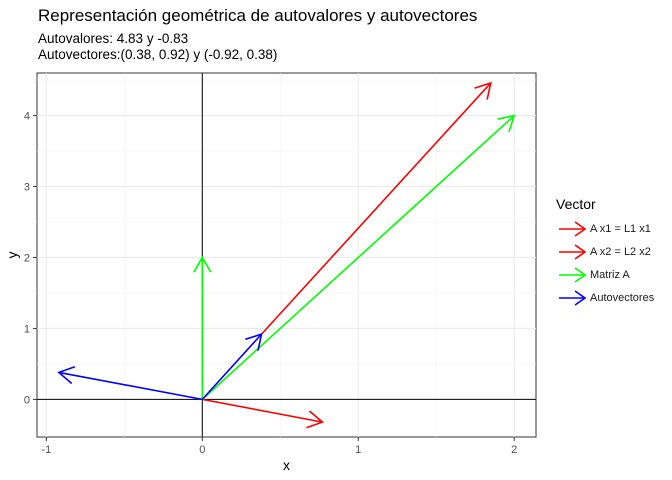 This screenshot has width=672, height=480. I want to click on y-tick-label: 4, so click(27, 117).